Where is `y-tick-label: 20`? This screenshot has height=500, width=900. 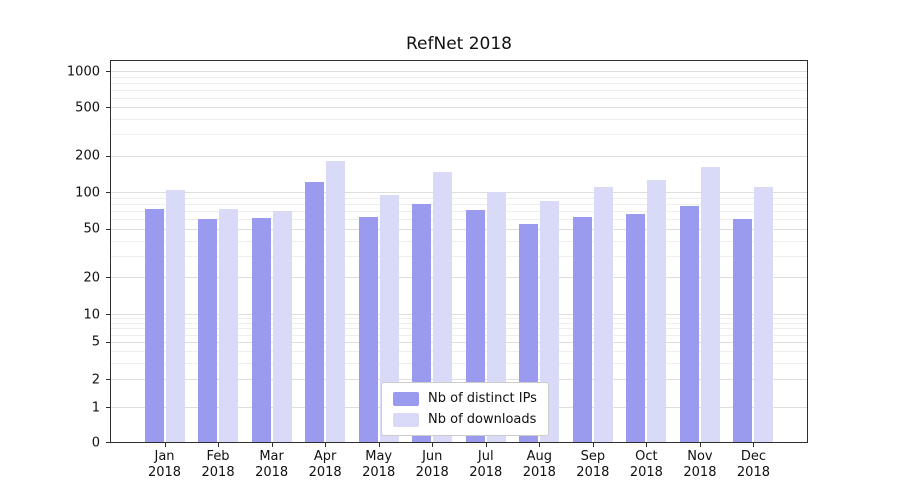 y-tick-label: 20 is located at coordinates (91, 278).